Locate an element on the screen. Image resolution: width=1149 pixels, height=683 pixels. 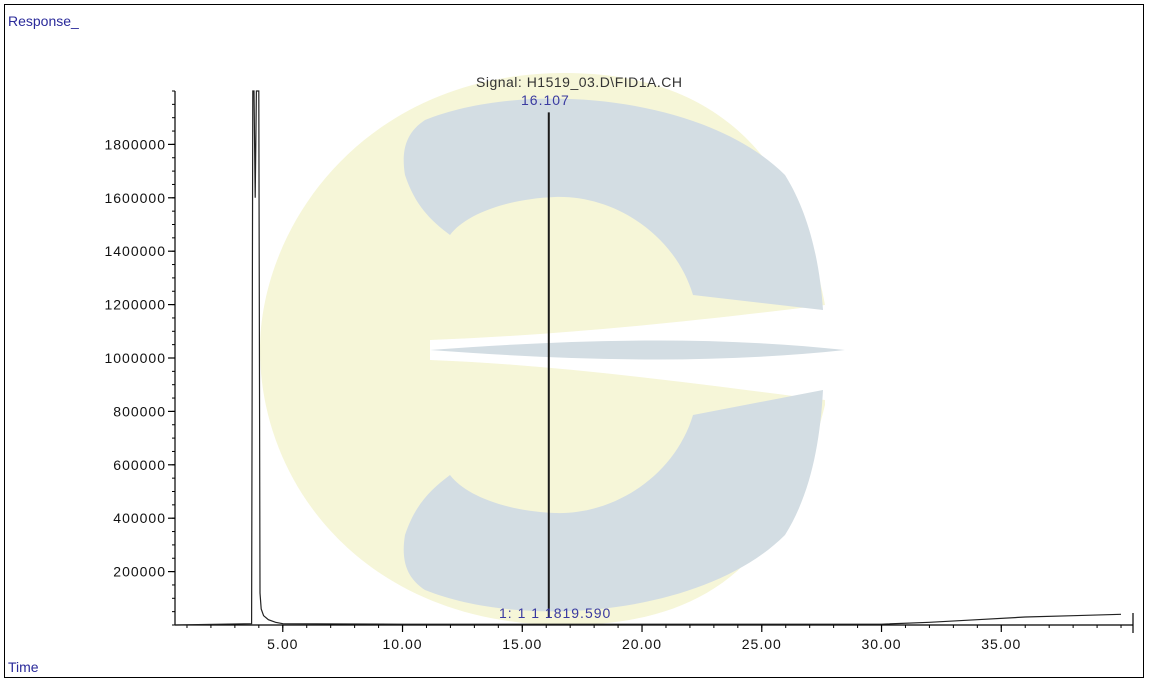
y-tick-label: 1200000 is located at coordinates (135, 305).